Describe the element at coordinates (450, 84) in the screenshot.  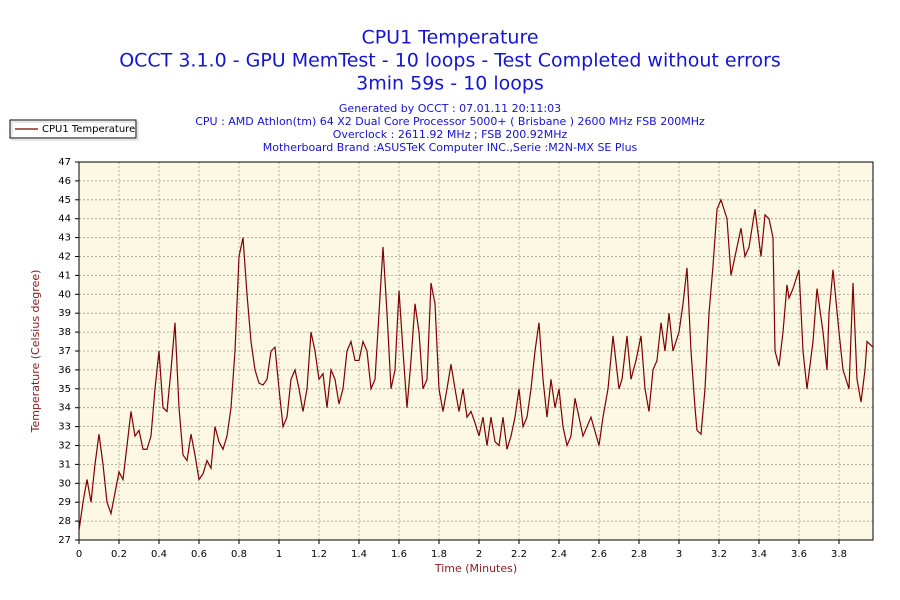
I see `chart-subtitle: 3min 59s - 10 loops` at that location.